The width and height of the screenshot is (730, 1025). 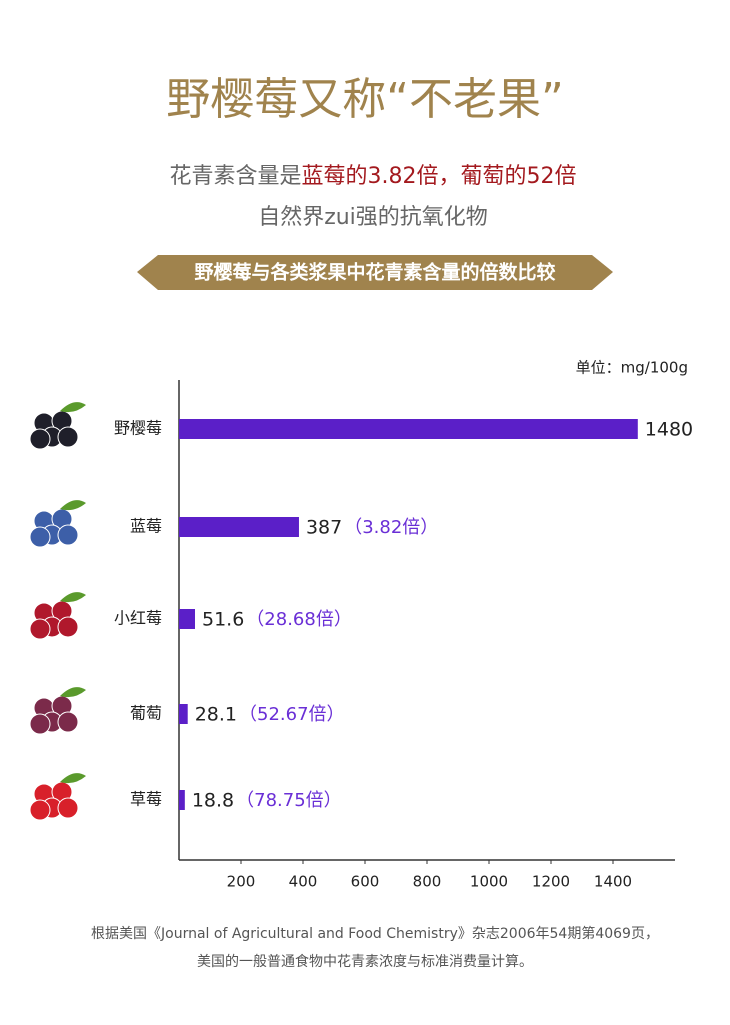 What do you see at coordinates (365, 882) in the screenshot?
I see `x-tick-label: 600` at bounding box center [365, 882].